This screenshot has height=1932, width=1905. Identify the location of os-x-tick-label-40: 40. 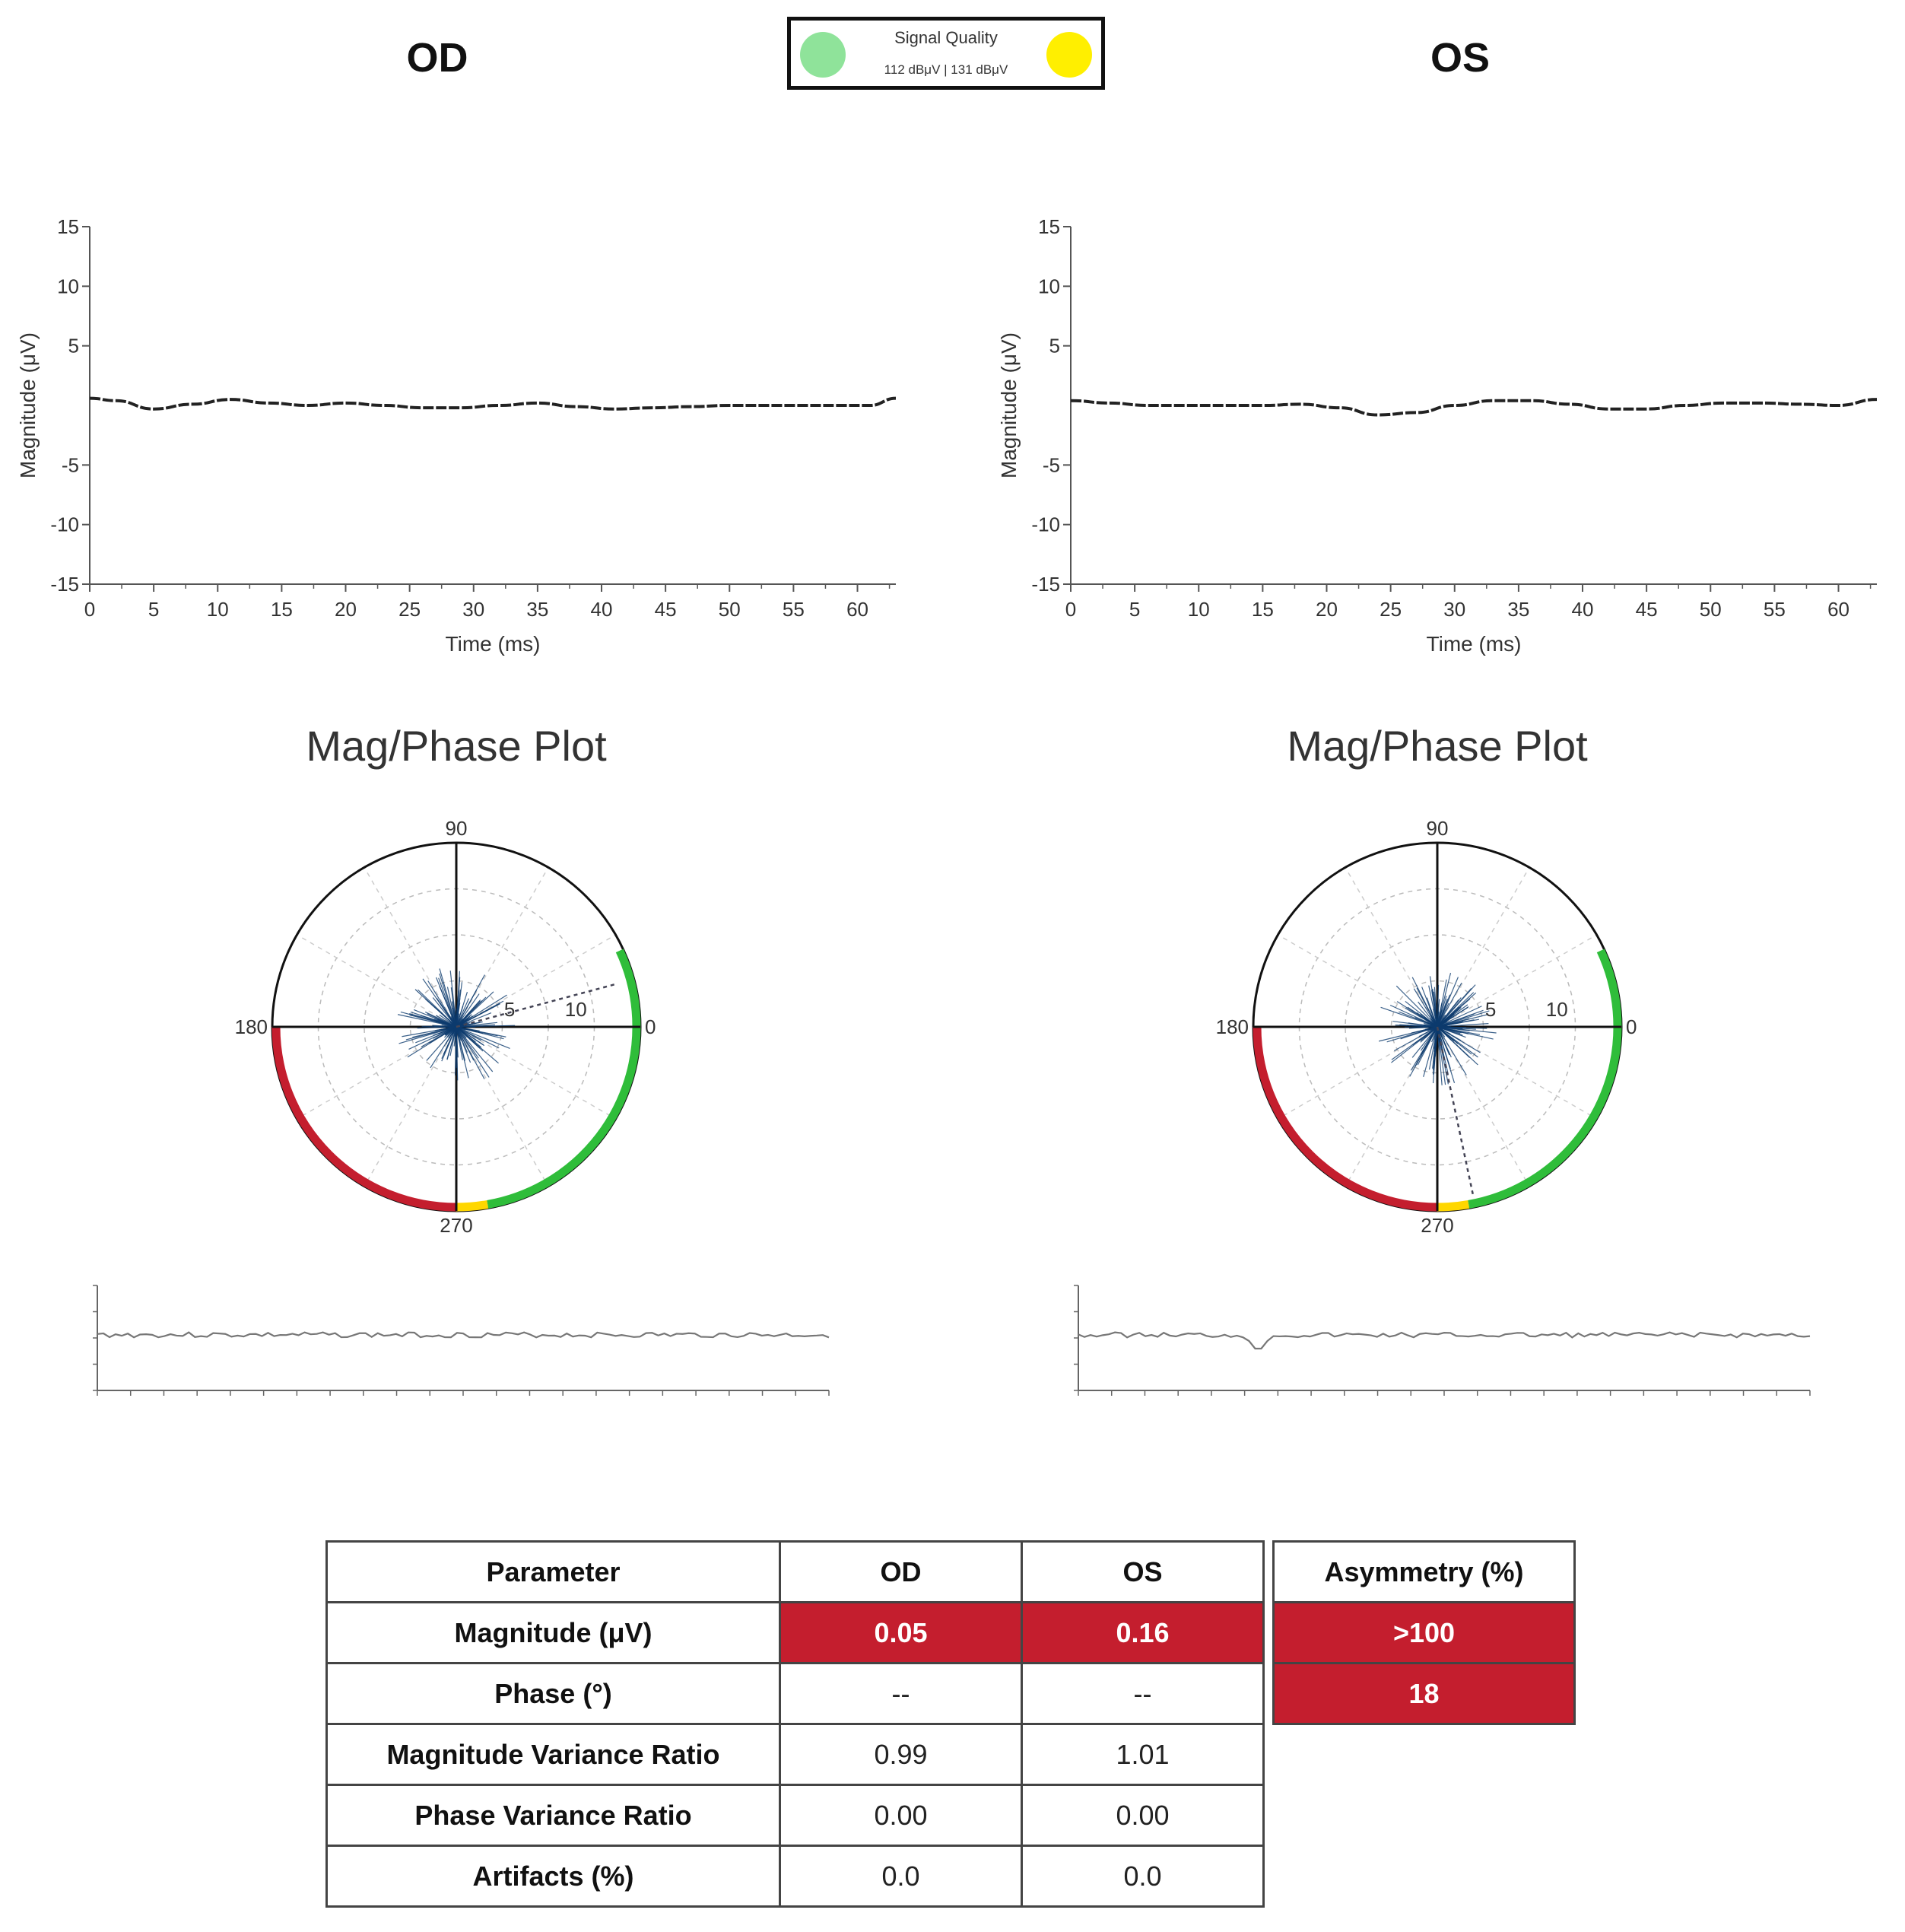
(1583, 609).